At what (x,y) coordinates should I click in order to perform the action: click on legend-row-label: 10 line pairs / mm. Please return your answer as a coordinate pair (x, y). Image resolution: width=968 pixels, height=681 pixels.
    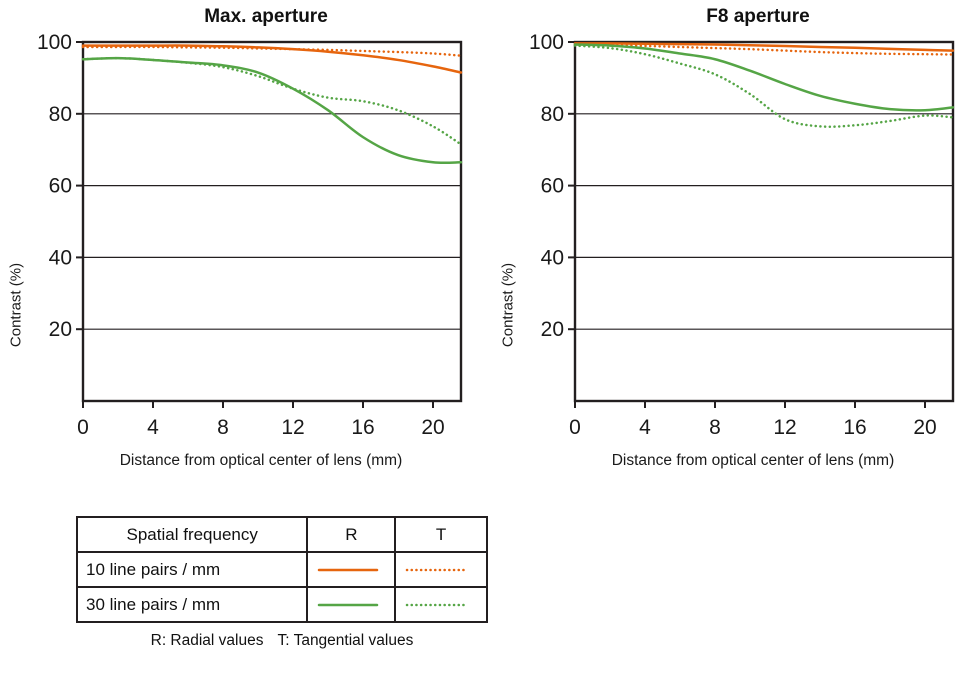
    Looking at the image, I should click on (192, 569).